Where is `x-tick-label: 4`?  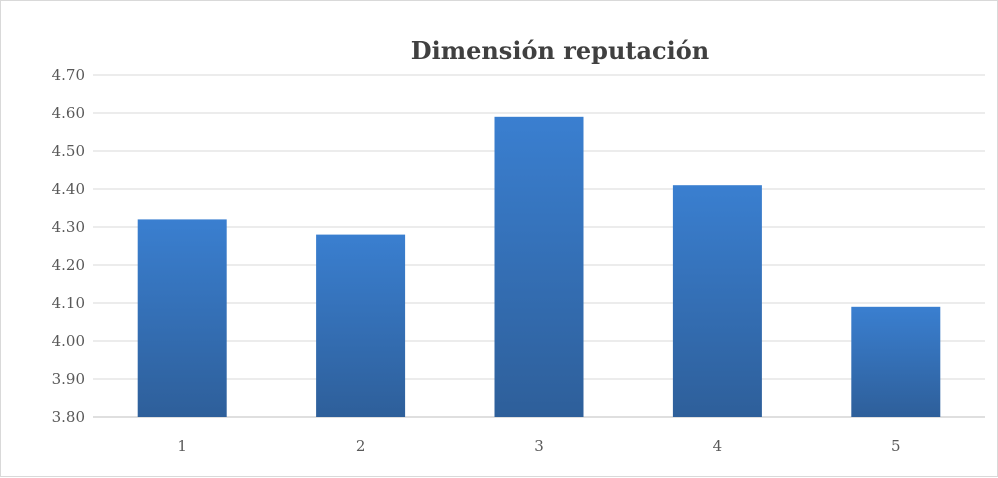
x-tick-label: 4 is located at coordinates (718, 446).